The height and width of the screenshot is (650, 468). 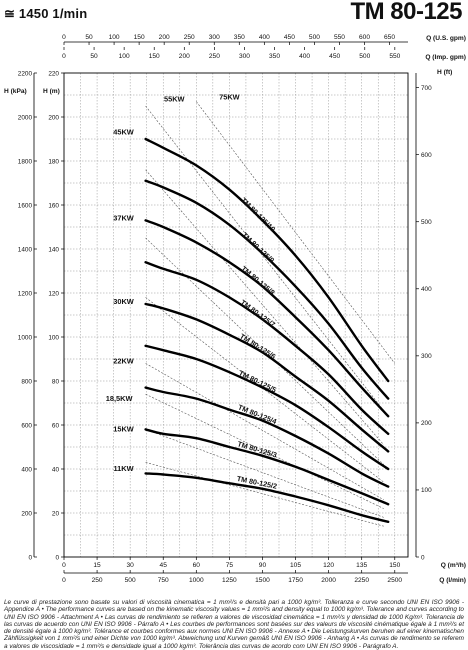 I want to click on tick-label-ft: 100, so click(x=426, y=490).